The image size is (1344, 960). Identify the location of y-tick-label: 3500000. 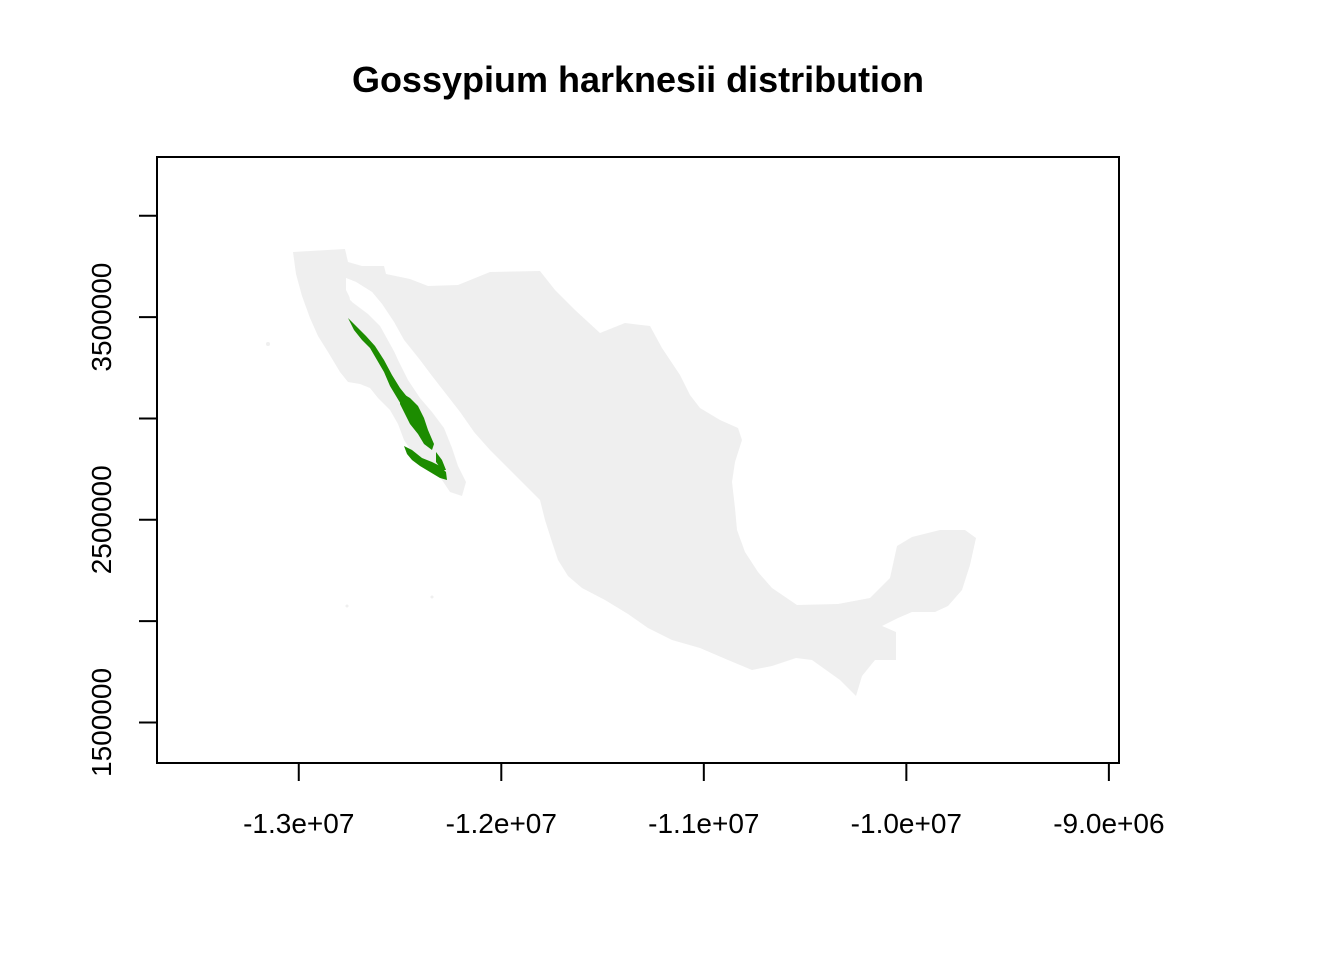
(101, 317).